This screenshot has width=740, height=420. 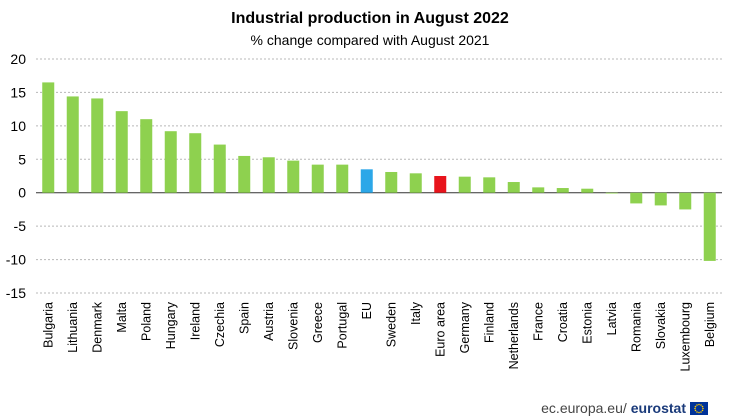 I want to click on x-tick-label: Estonia, so click(x=587, y=323).